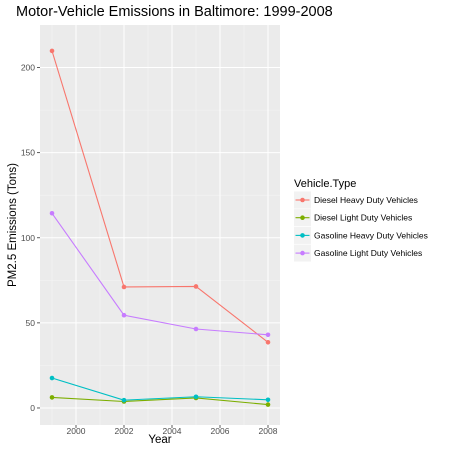 The height and width of the screenshot is (450, 450). Describe the element at coordinates (268, 431) in the screenshot. I see `x-tick-label: 2008` at that location.